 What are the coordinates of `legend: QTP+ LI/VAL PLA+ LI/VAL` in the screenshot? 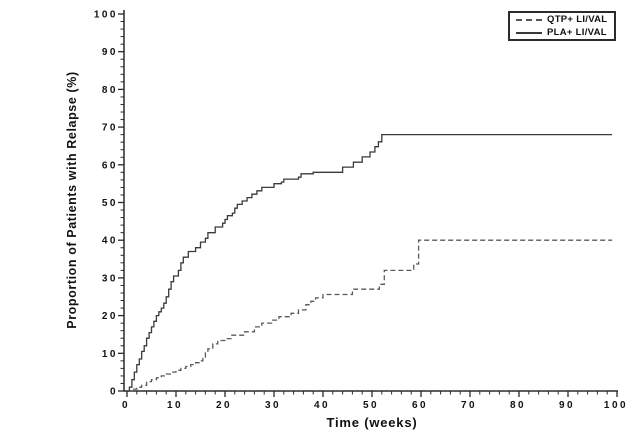 It's located at (562, 26).